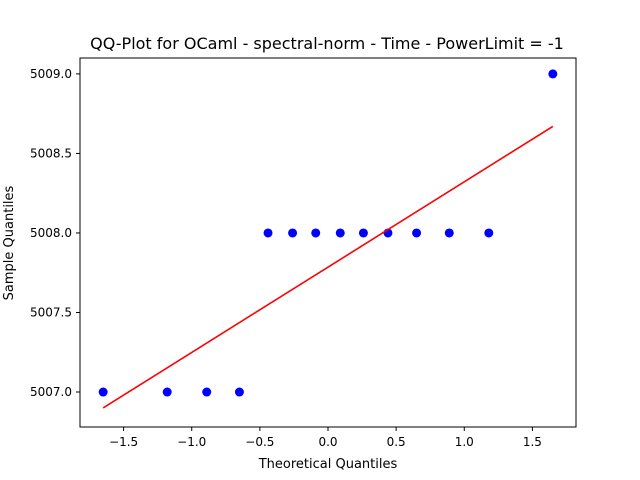  What do you see at coordinates (532, 442) in the screenshot?
I see `x-tick-label: 1.5` at bounding box center [532, 442].